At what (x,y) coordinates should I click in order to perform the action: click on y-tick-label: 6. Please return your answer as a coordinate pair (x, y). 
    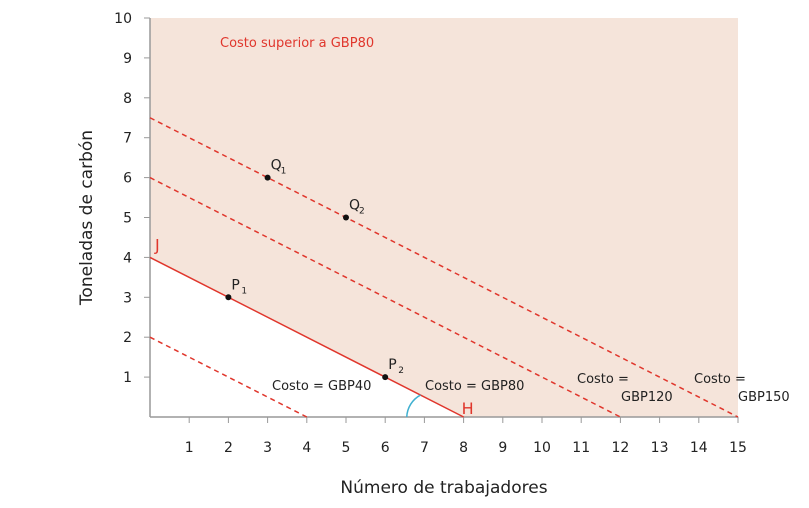
    Looking at the image, I should click on (127, 179).